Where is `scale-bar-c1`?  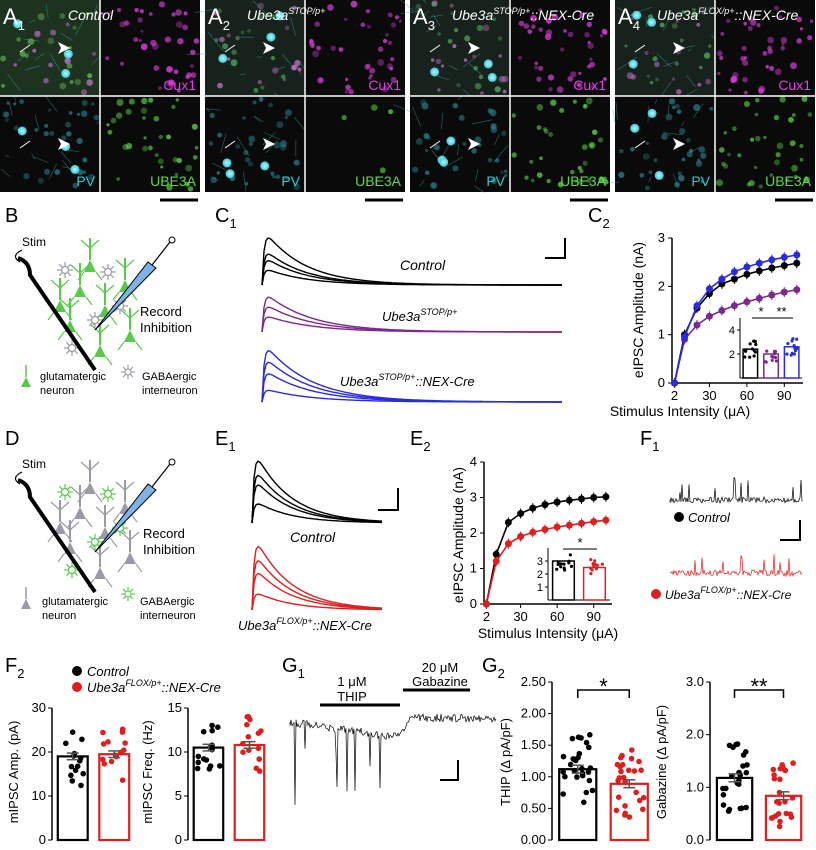
scale-bar-c1 is located at coordinates (555, 248).